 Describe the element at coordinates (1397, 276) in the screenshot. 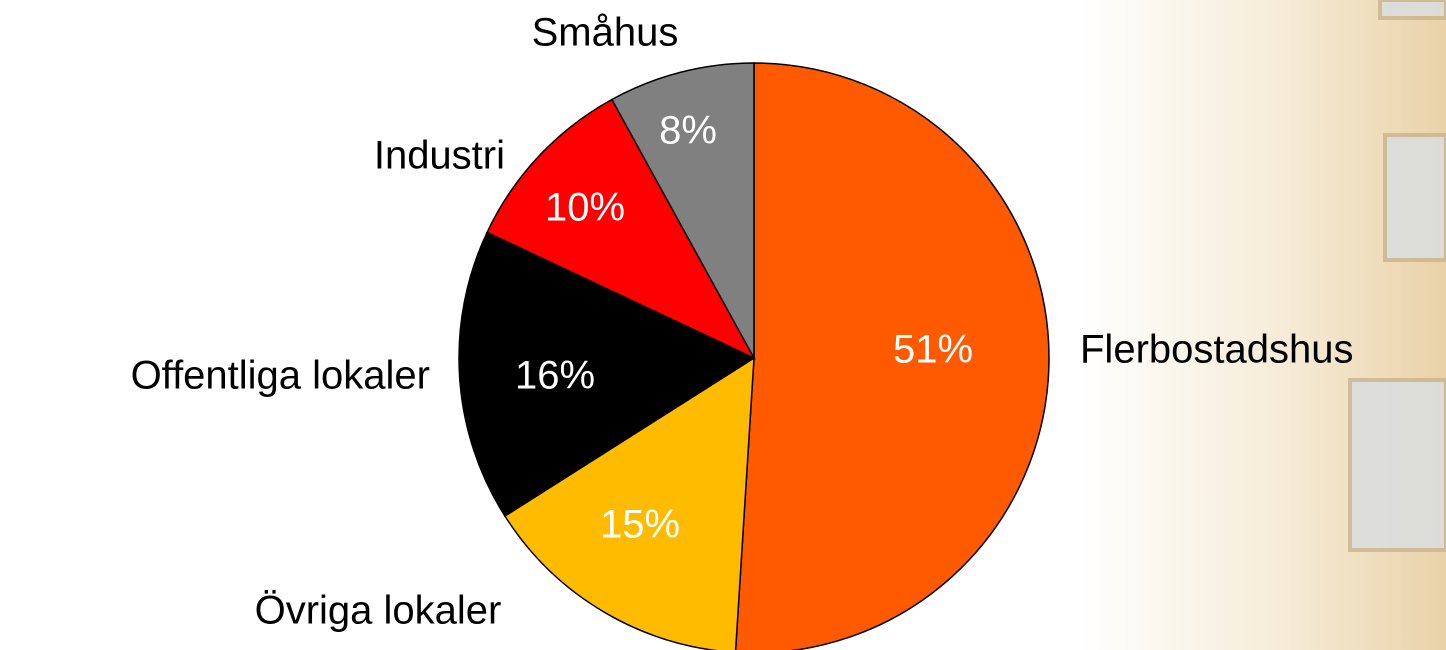

I see `photo-windows` at that location.